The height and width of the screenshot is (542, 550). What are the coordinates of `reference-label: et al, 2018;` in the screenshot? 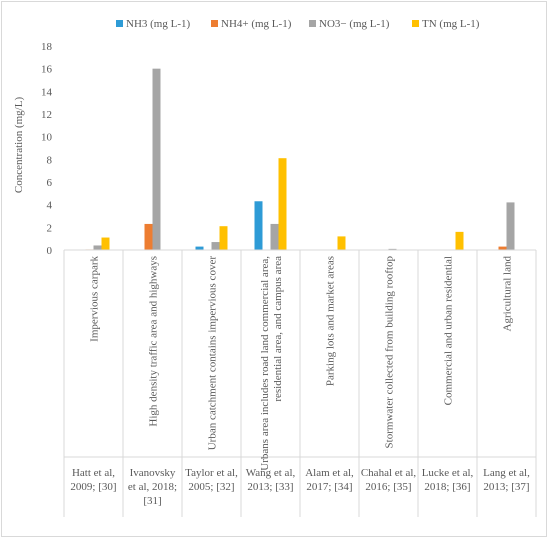 It's located at (152, 487).